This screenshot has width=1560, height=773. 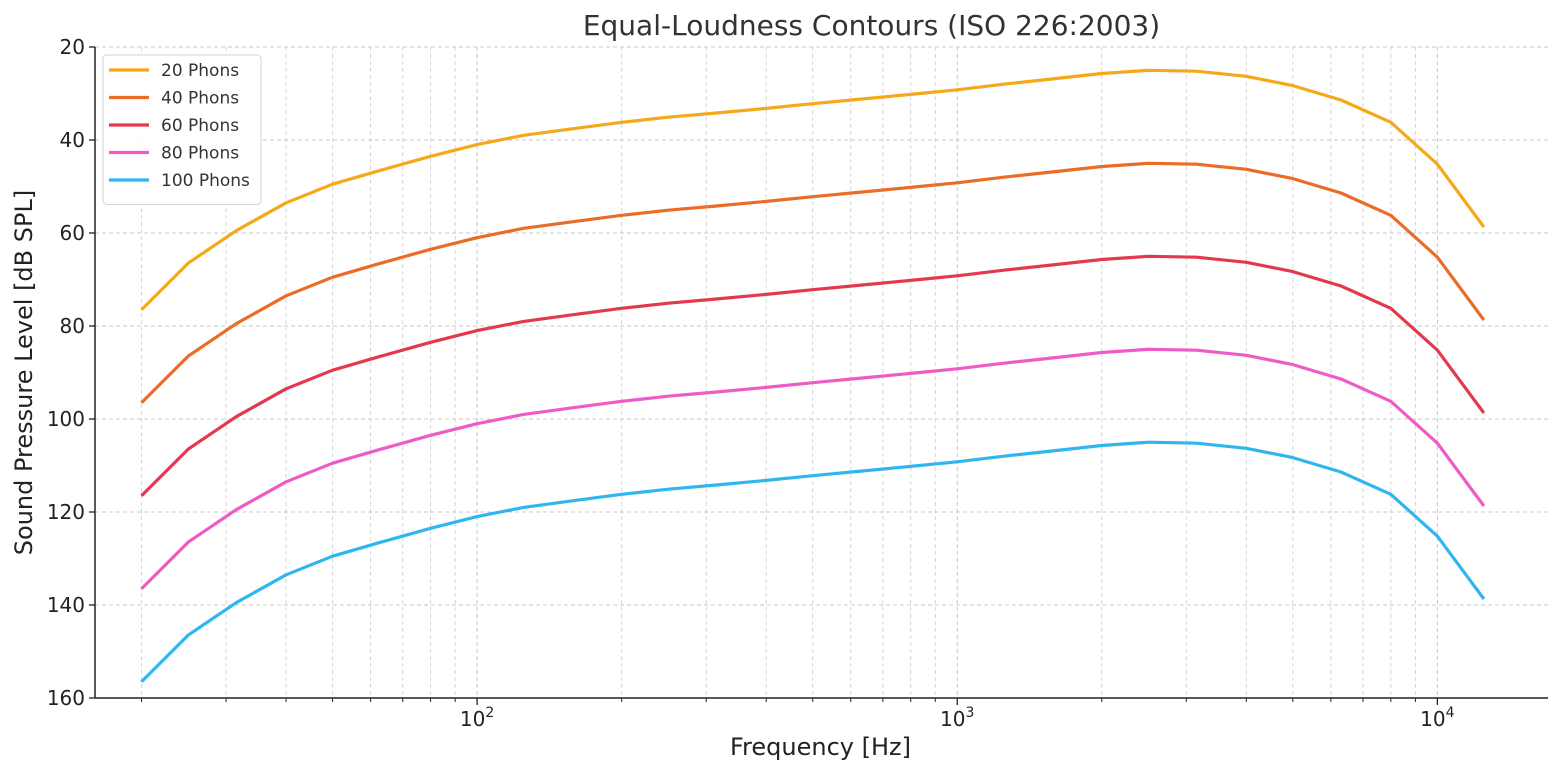 What do you see at coordinates (798, 714) in the screenshot?
I see `x-ticks: 10² 10³ 10⁴` at bounding box center [798, 714].